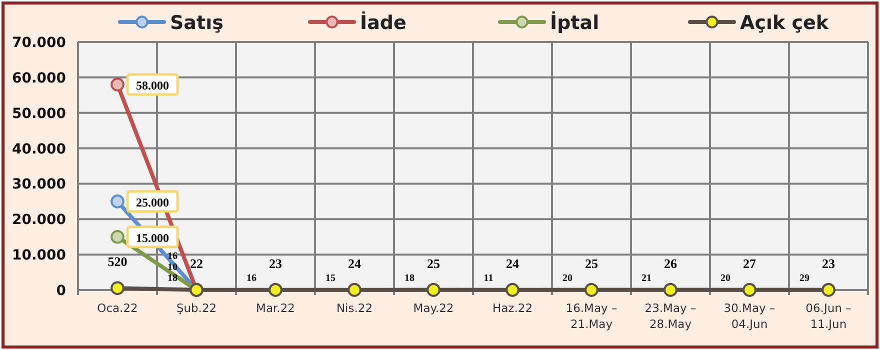 Image resolution: width=880 pixels, height=350 pixels. Describe the element at coordinates (575, 22) in the screenshot. I see `legend-label: İptal` at that location.